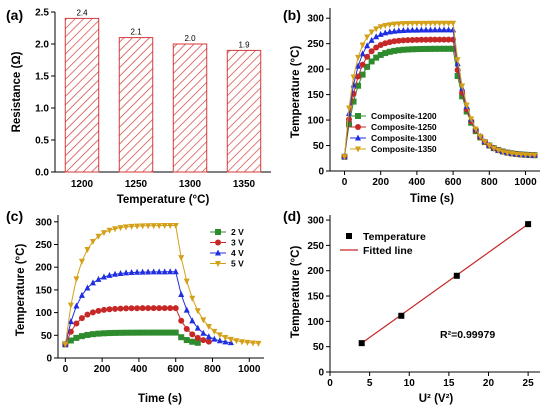  I want to click on panel-c-legend: 2 V3 V4 V5 V, so click(227, 248).